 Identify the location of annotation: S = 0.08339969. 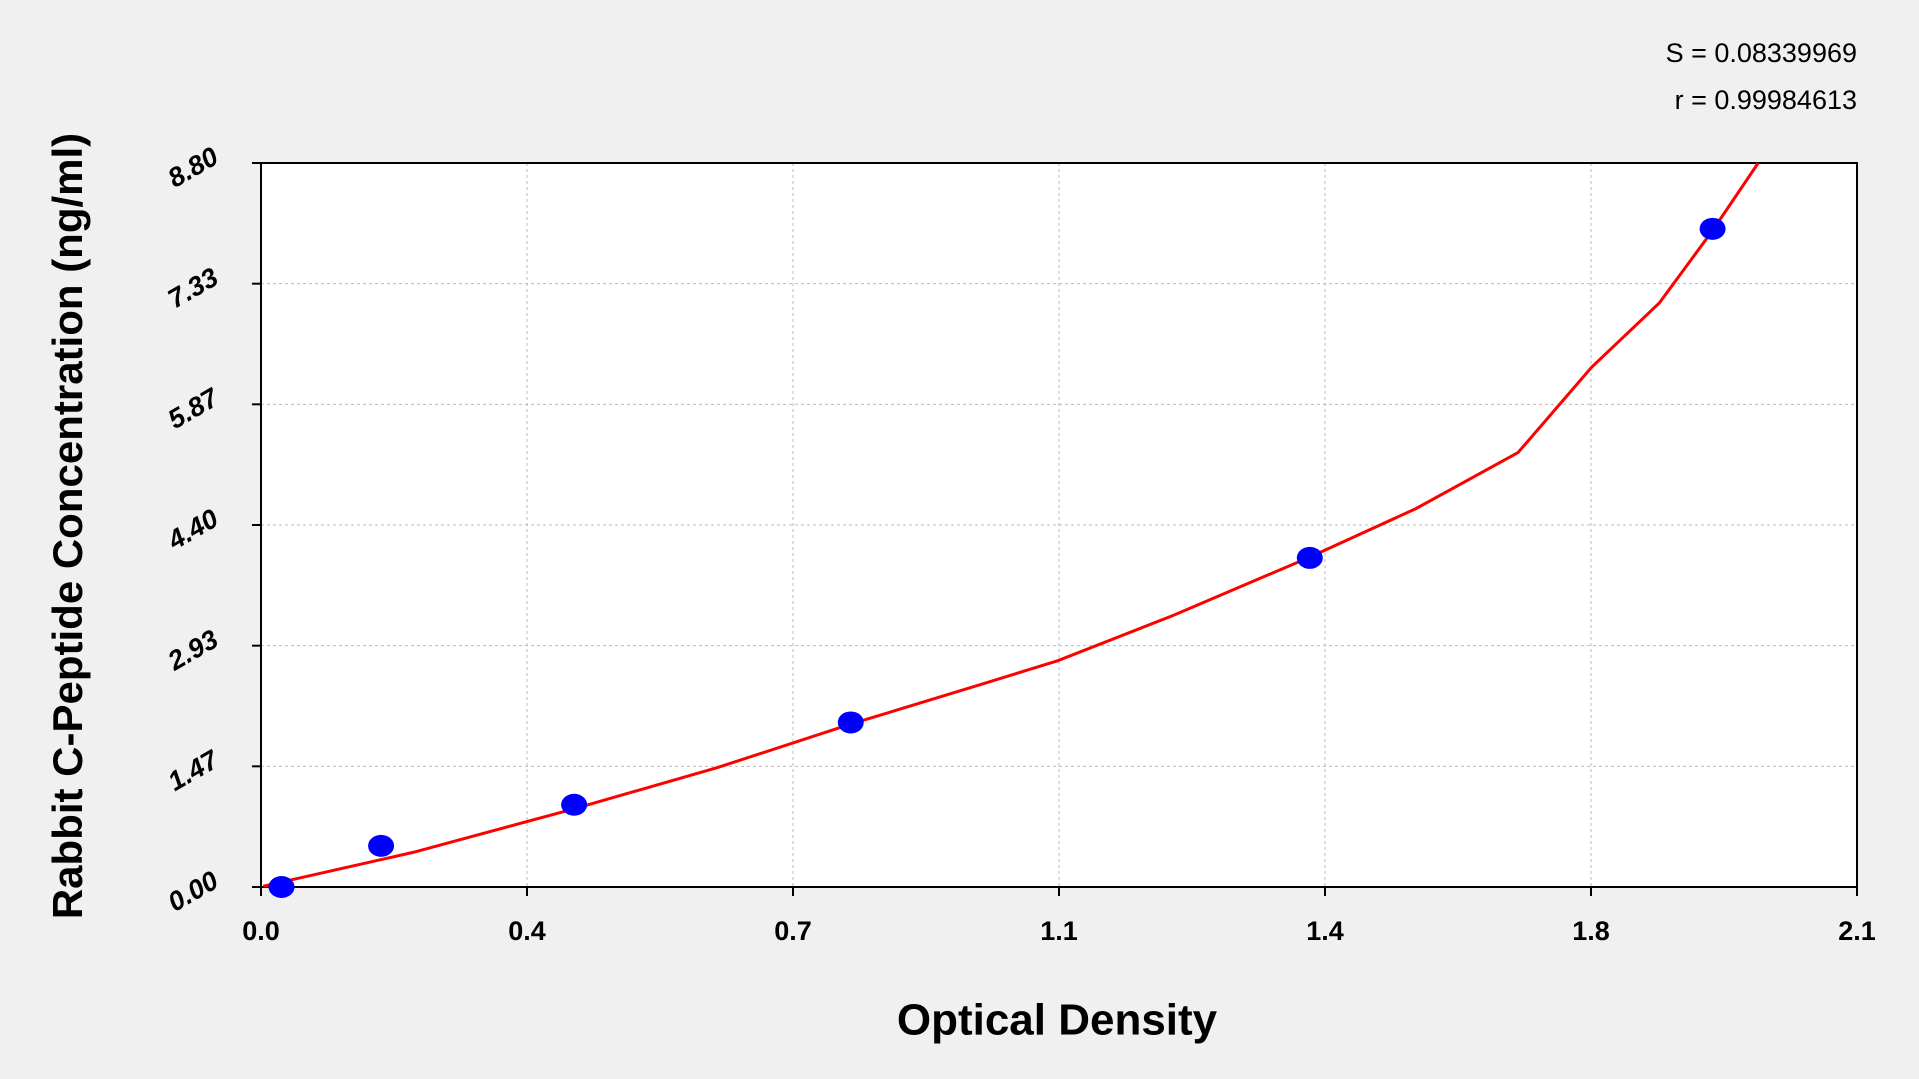
(1761, 53).